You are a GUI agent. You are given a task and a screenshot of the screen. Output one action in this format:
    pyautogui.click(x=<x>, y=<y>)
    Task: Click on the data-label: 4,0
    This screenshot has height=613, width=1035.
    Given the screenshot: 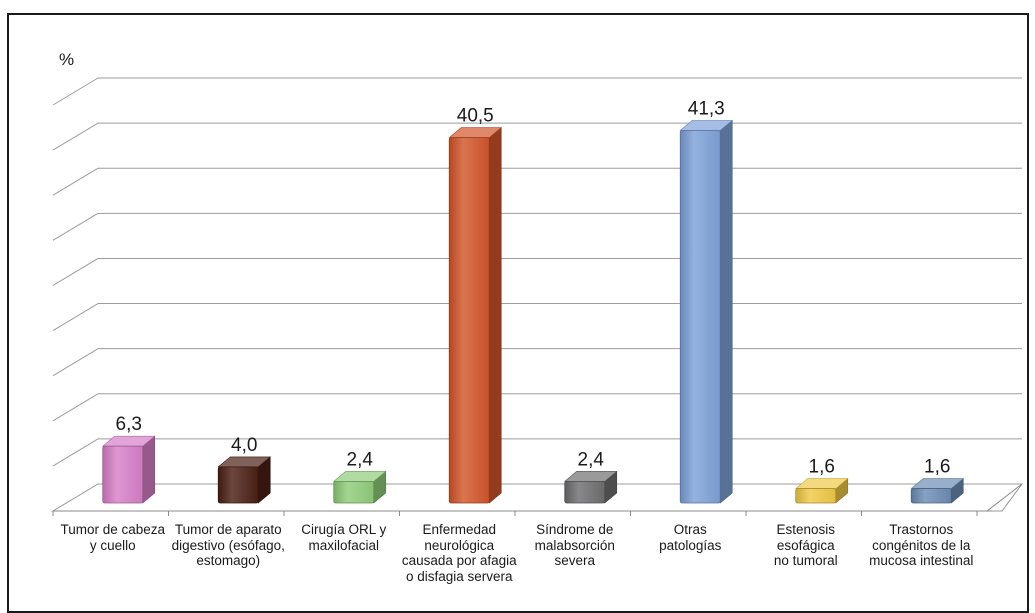 What is the action you would take?
    pyautogui.click(x=244, y=445)
    